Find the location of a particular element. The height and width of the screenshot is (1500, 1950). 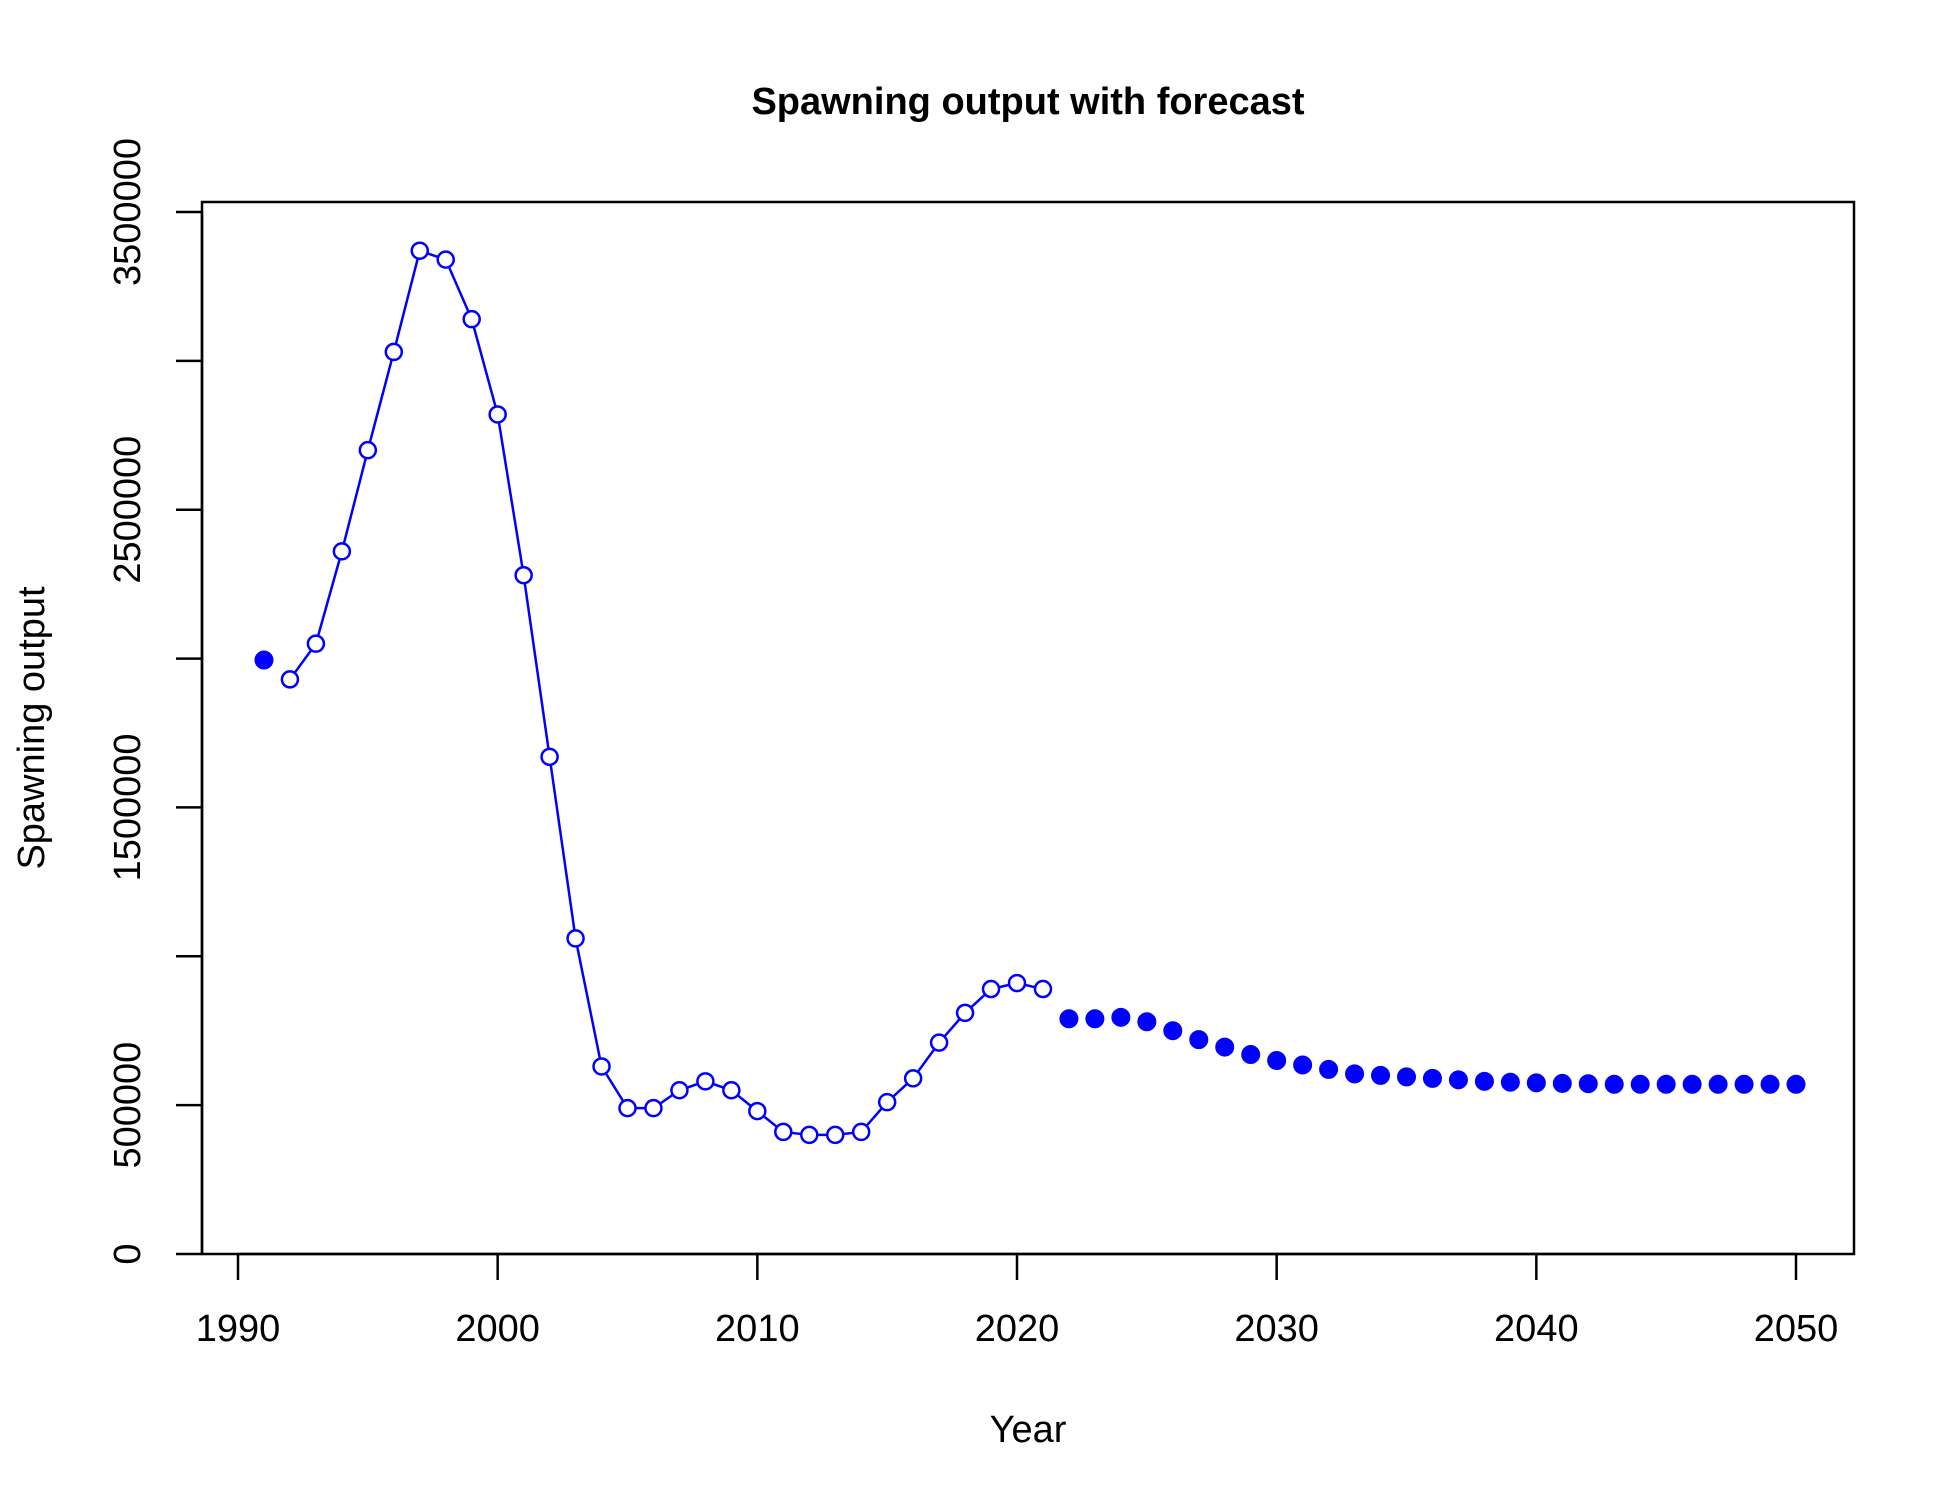

y-axis-title: Spawning output is located at coordinates (32, 728).